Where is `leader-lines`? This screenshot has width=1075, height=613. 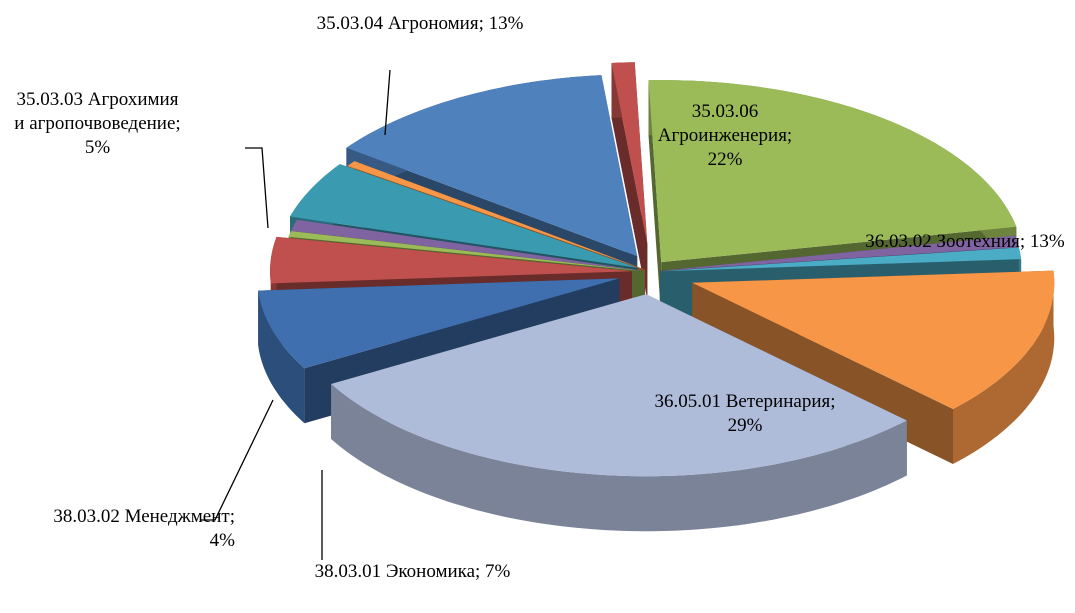
leader-lines is located at coordinates (295, 314).